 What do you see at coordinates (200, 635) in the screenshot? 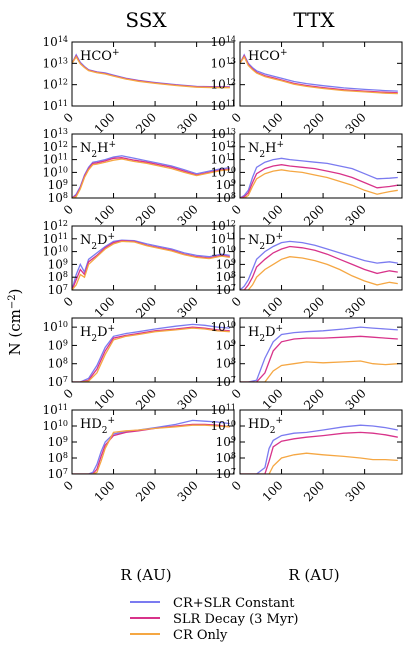
I see `legend-label-cr-only: CR Only` at bounding box center [200, 635].